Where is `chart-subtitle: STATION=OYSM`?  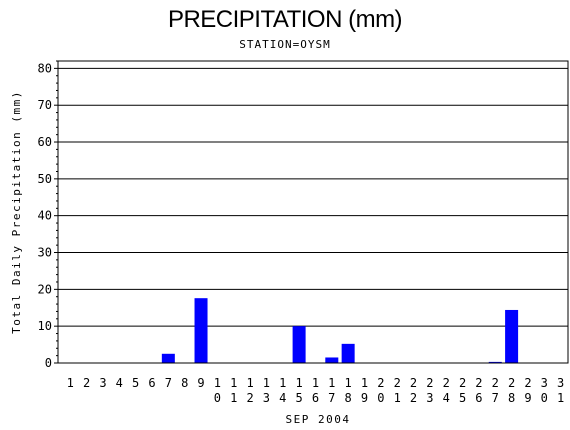 chart-subtitle: STATION=OYSM is located at coordinates (285, 44).